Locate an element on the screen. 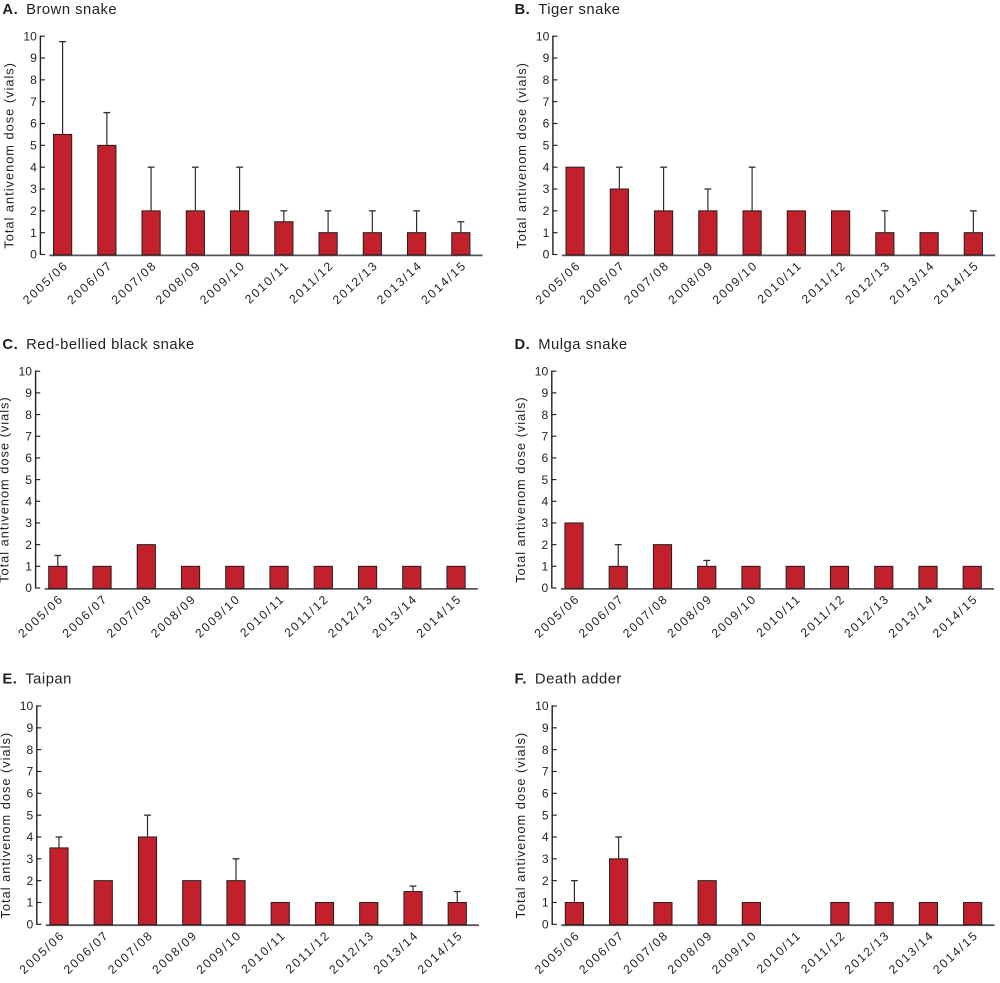 Image resolution: width=1000 pixels, height=983 pixels. svg-text: D. Mulga snake is located at coordinates (571, 345).